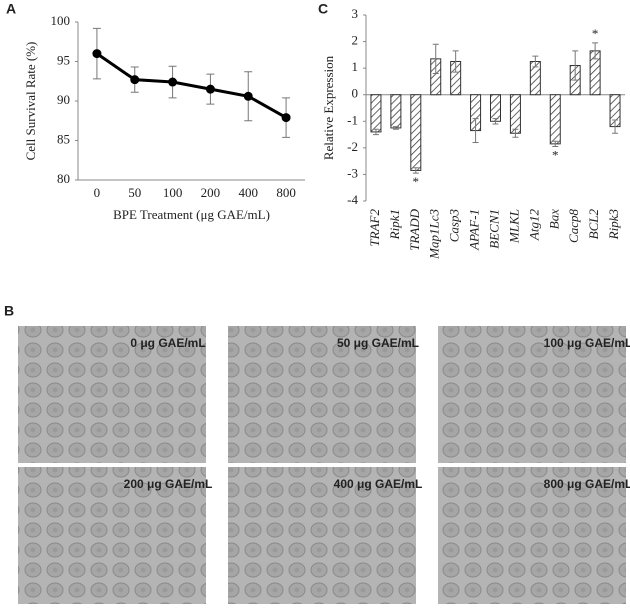  What do you see at coordinates (513, 226) in the screenshot?
I see `x-tick-label: MLKL` at bounding box center [513, 226].